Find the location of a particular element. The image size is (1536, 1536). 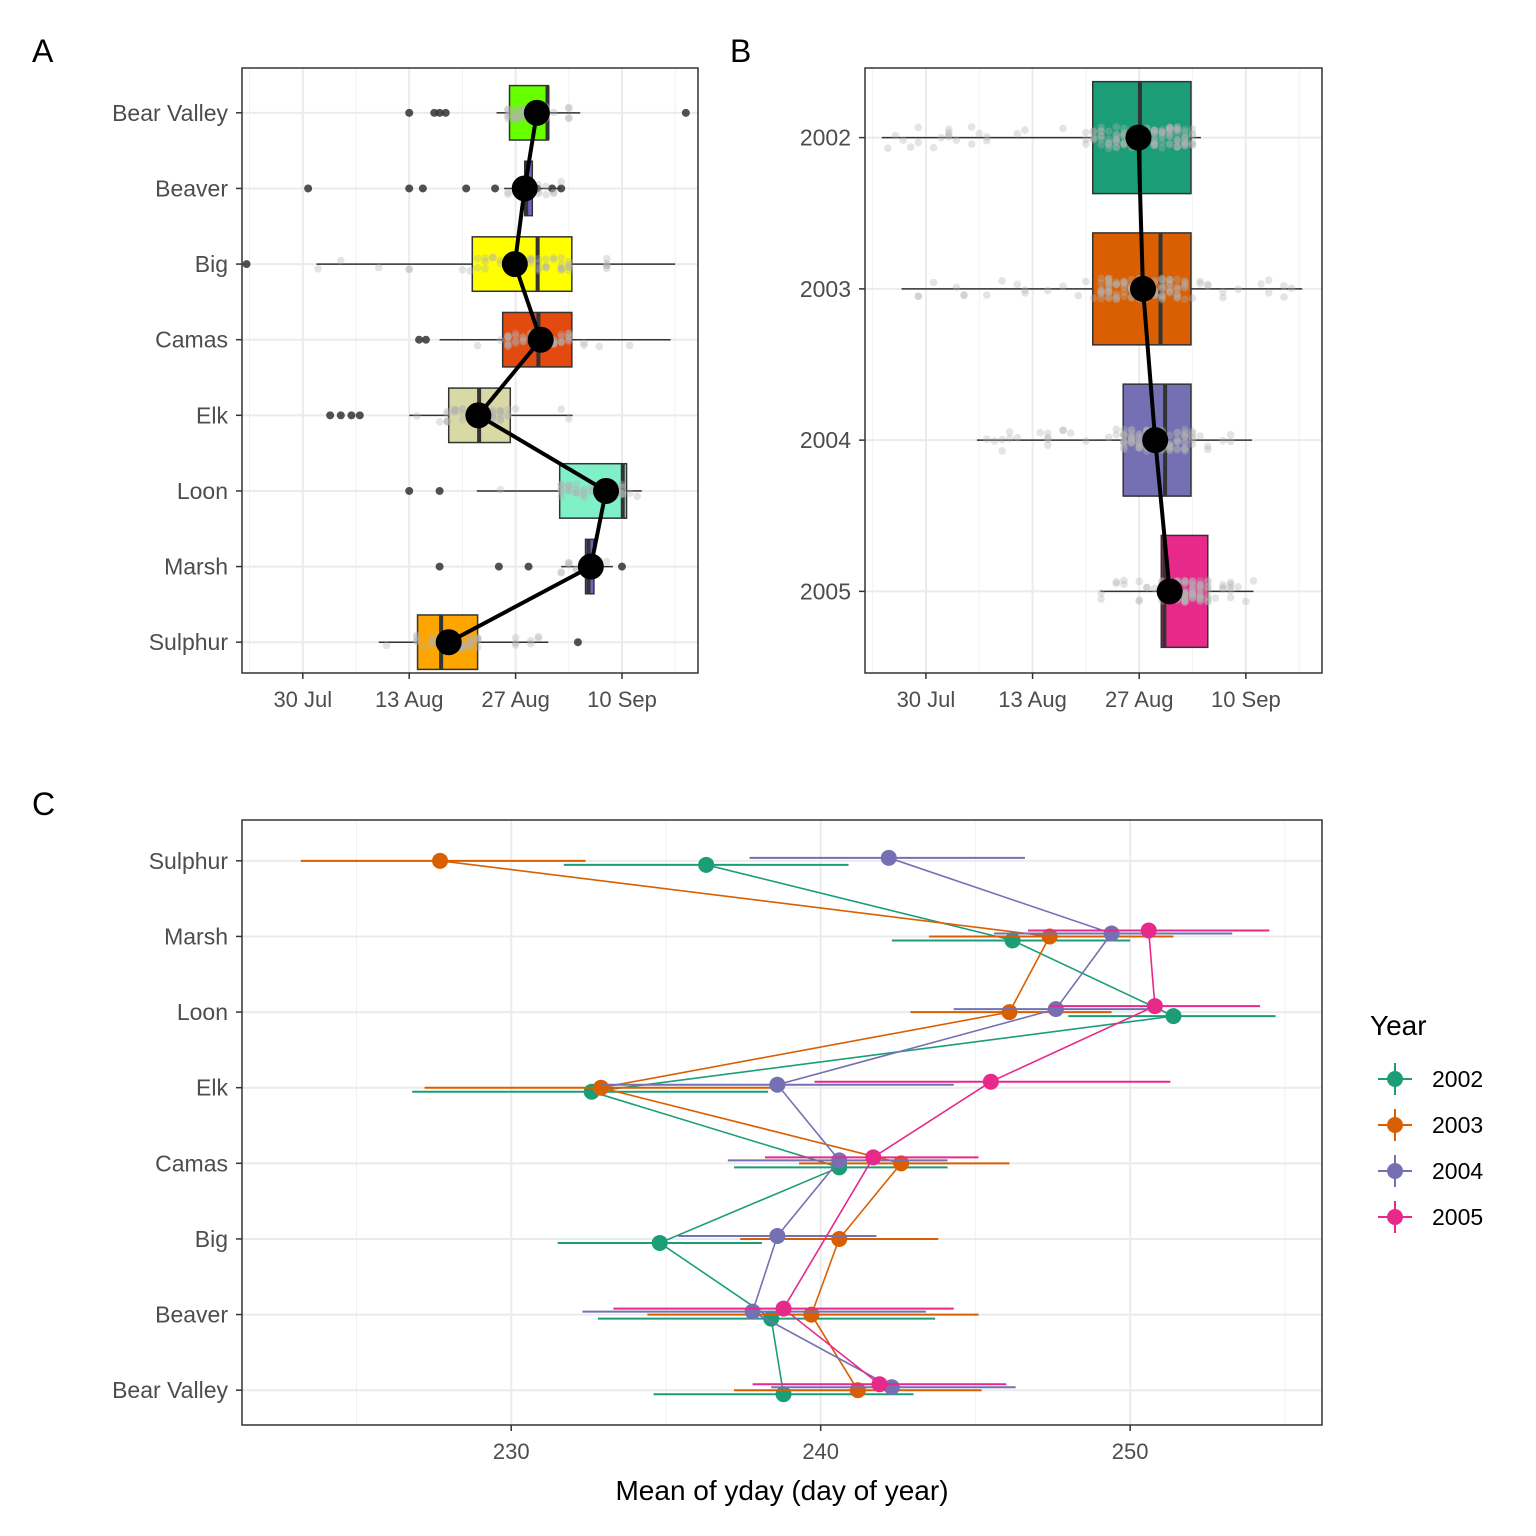

panel-a-border is located at coordinates (470, 370).